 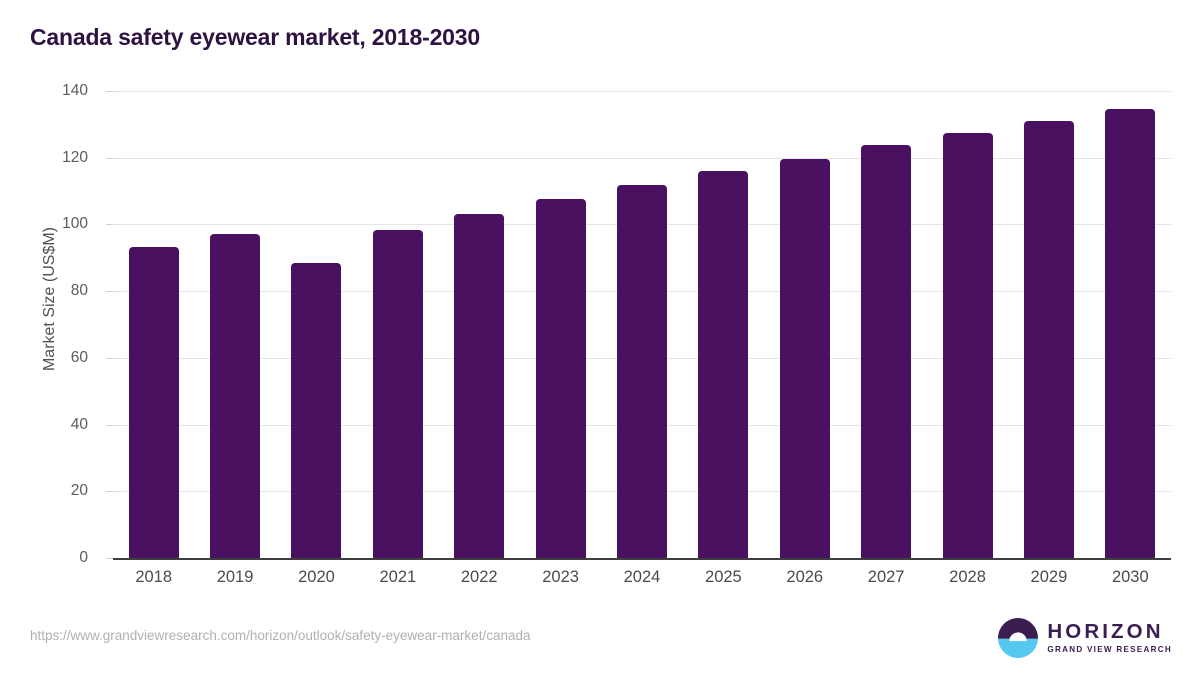 What do you see at coordinates (83, 557) in the screenshot?
I see `y-axis-tick-label: 0` at bounding box center [83, 557].